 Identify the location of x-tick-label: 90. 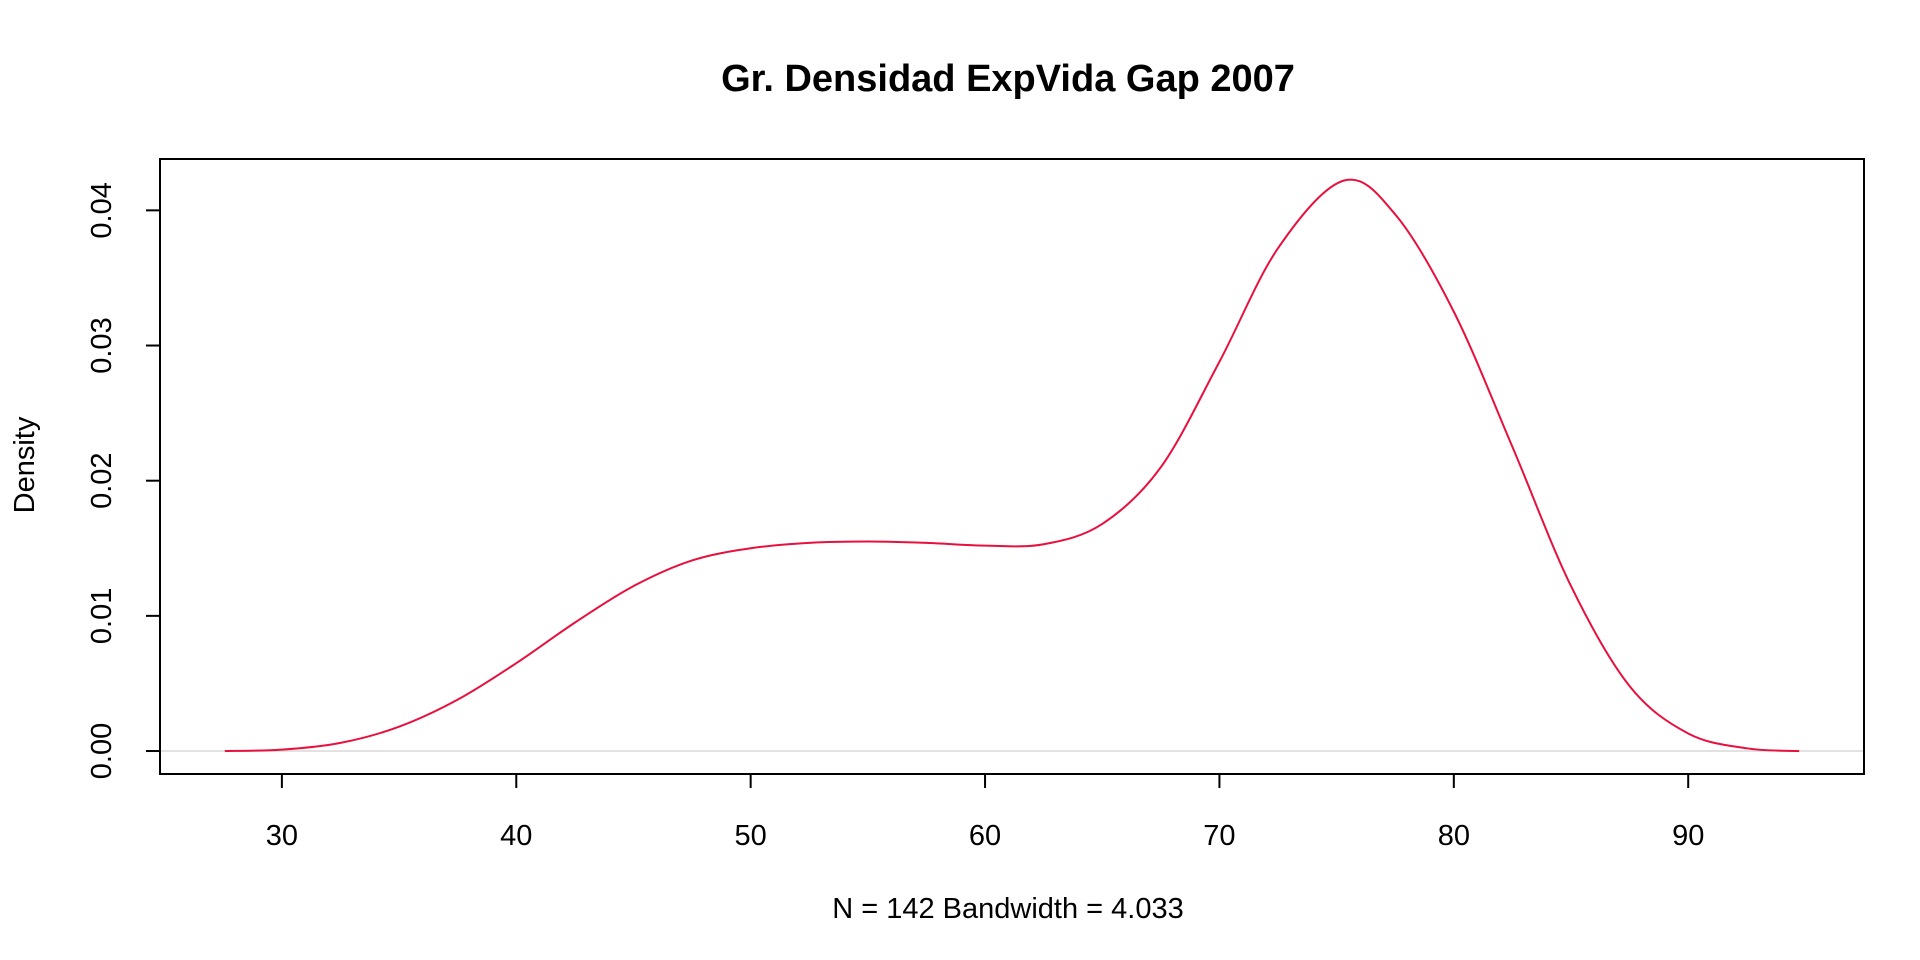
(1688, 836).